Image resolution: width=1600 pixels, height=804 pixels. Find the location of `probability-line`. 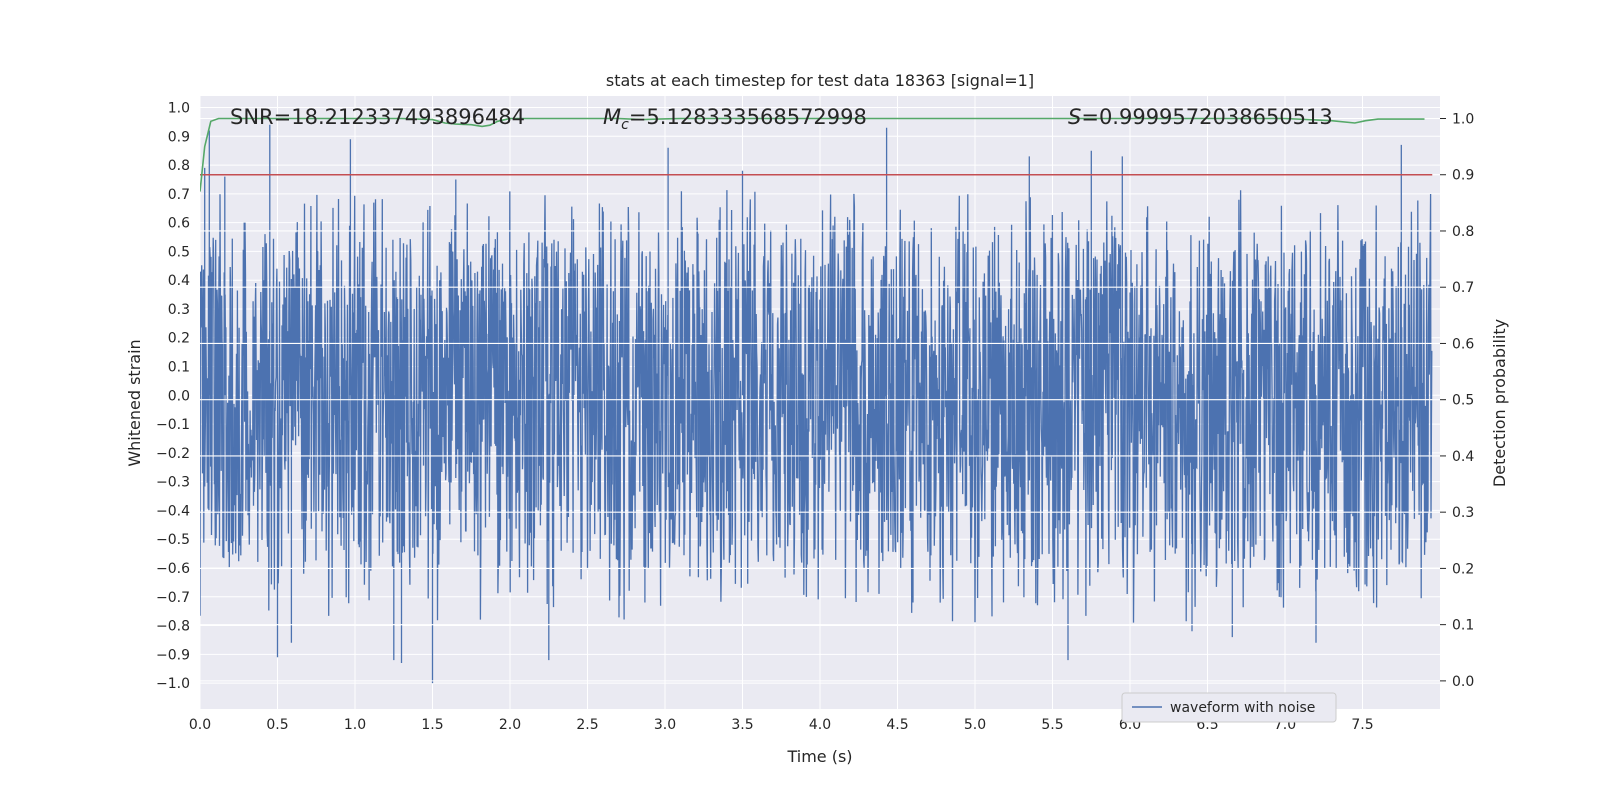

probability-line is located at coordinates (812, 154).